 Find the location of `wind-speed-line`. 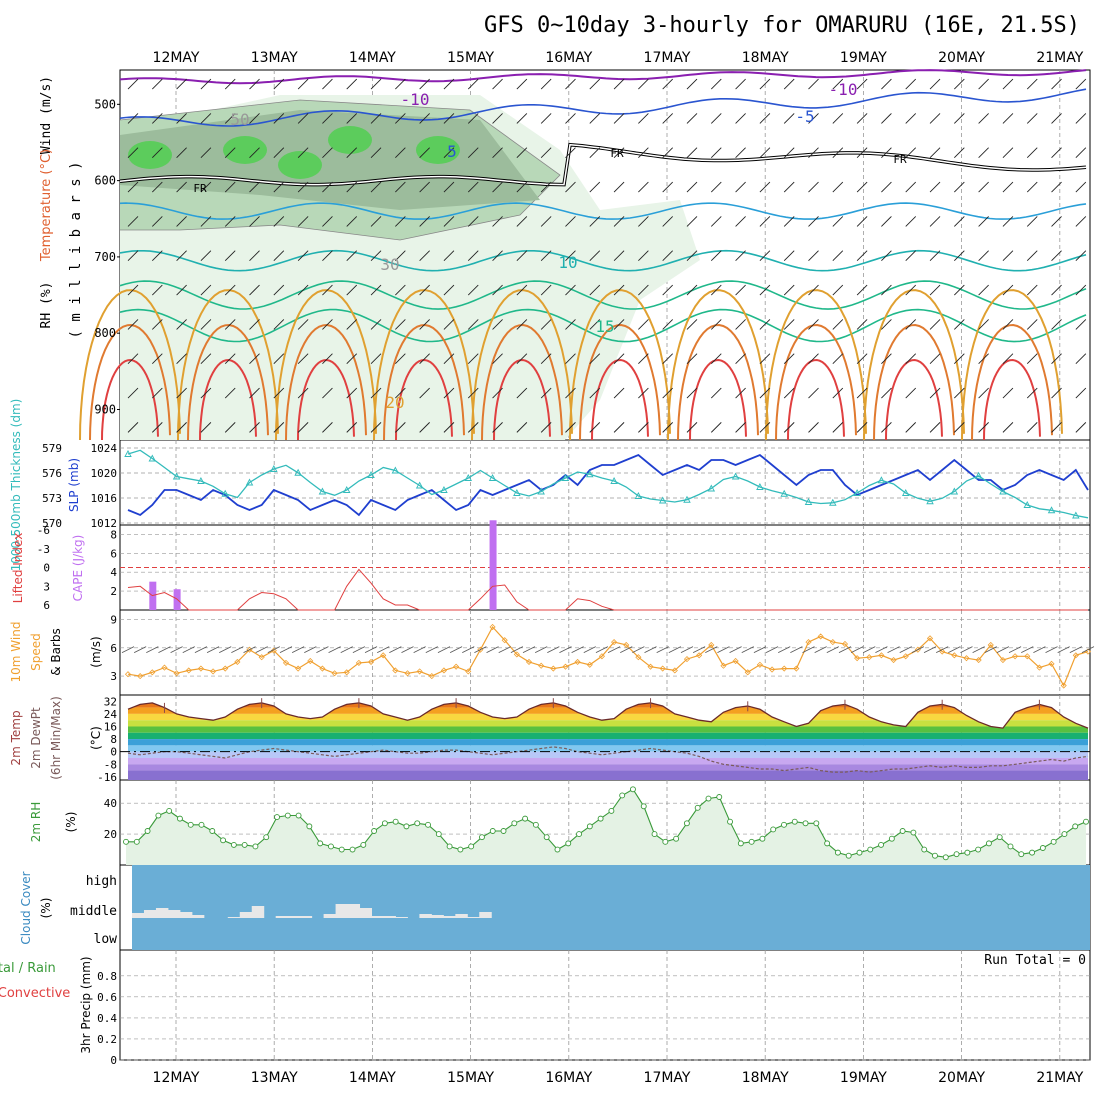

wind-speed-line is located at coordinates (608, 656).